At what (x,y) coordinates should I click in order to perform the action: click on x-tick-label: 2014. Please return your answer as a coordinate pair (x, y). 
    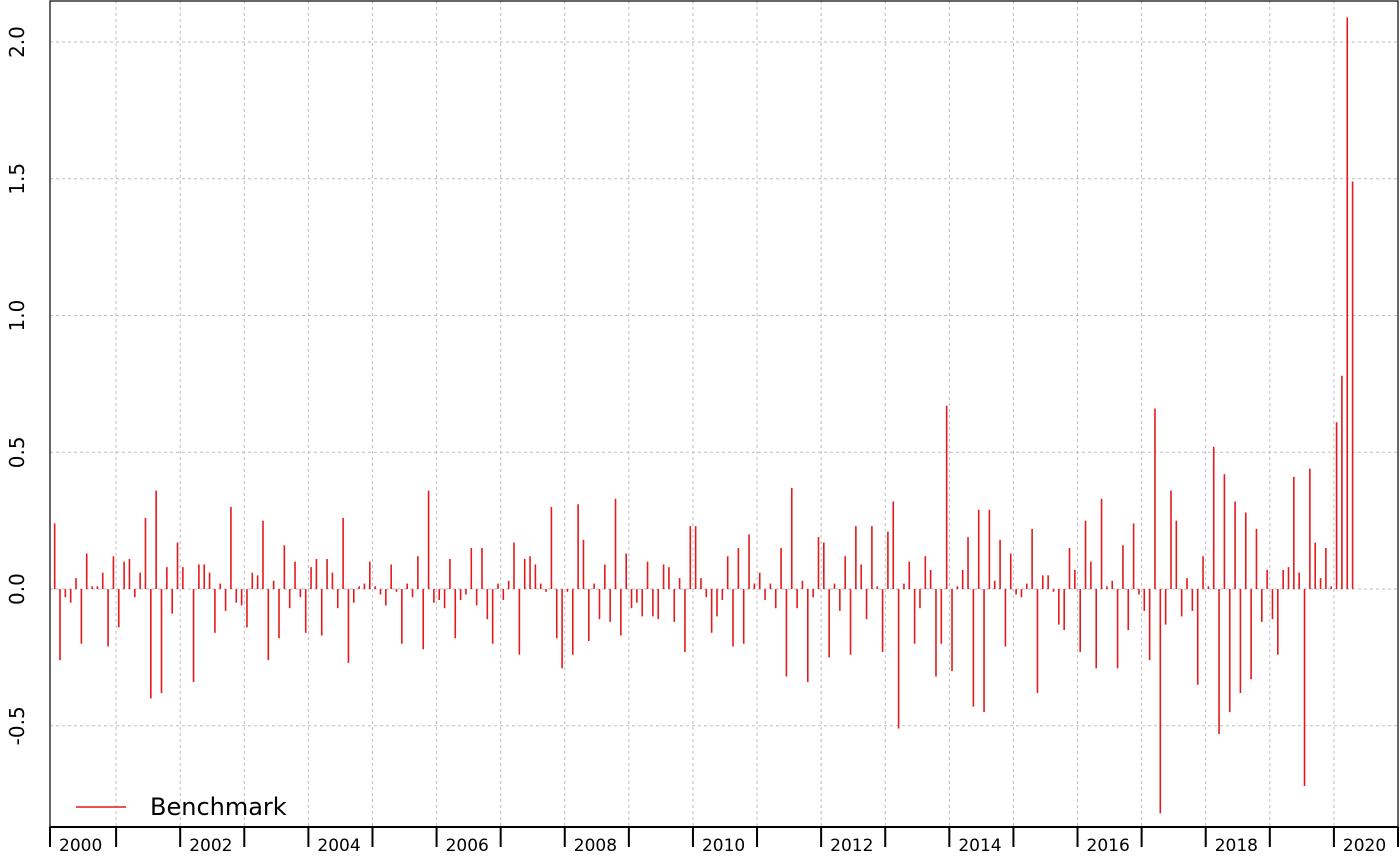
    Looking at the image, I should click on (979, 846).